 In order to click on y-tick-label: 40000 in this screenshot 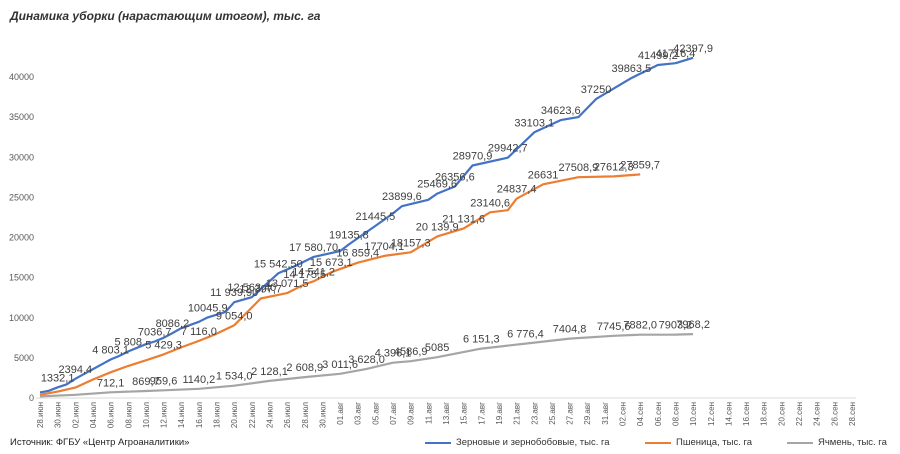, I will do `click(21, 77)`.